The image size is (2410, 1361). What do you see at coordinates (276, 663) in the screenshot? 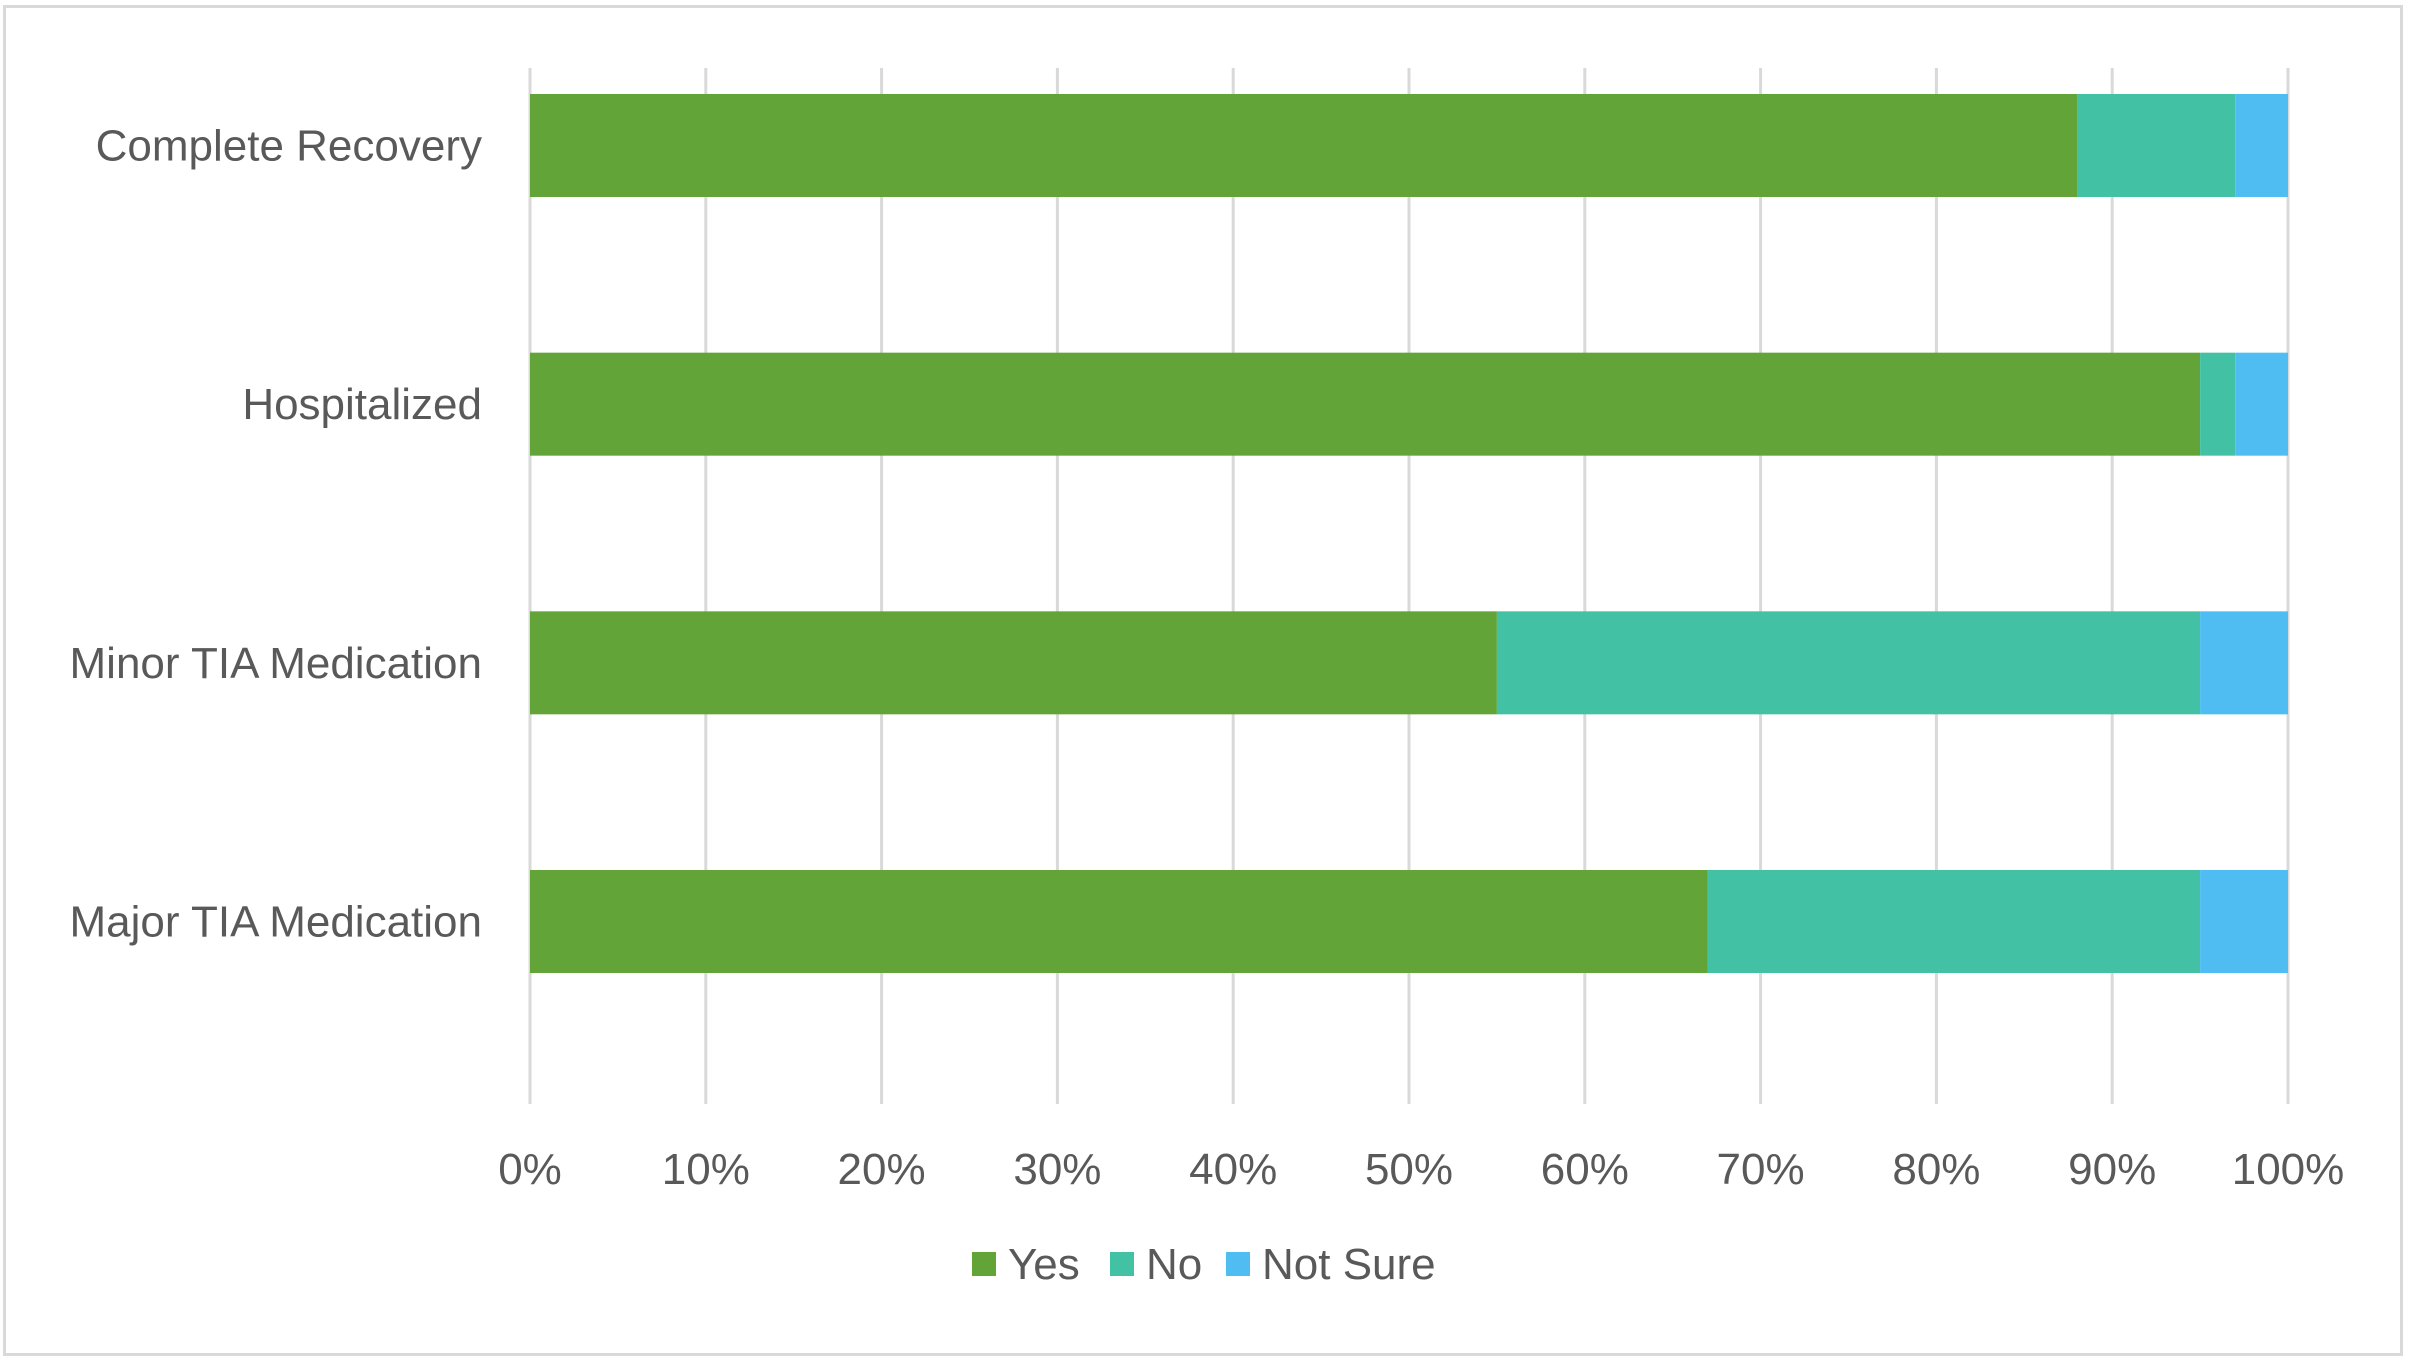
I see `category-label: Minor TIA Medication` at bounding box center [276, 663].